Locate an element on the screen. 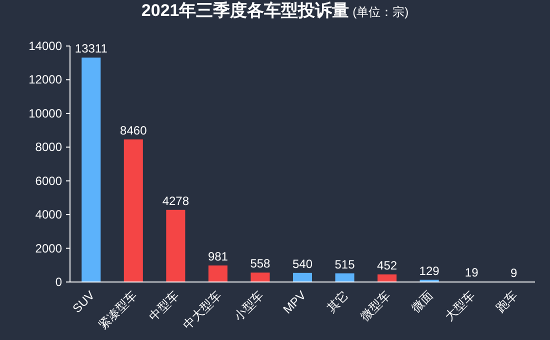  data-label: 8460 is located at coordinates (134, 130).